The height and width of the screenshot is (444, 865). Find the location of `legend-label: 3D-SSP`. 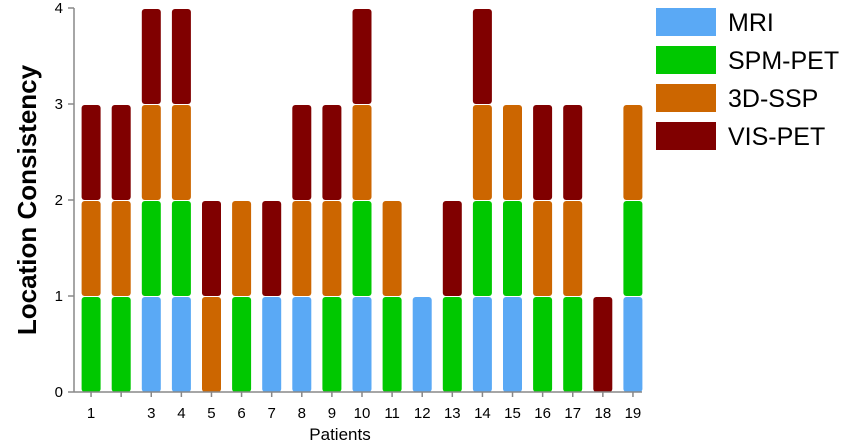

legend-label: 3D-SSP is located at coordinates (773, 99).